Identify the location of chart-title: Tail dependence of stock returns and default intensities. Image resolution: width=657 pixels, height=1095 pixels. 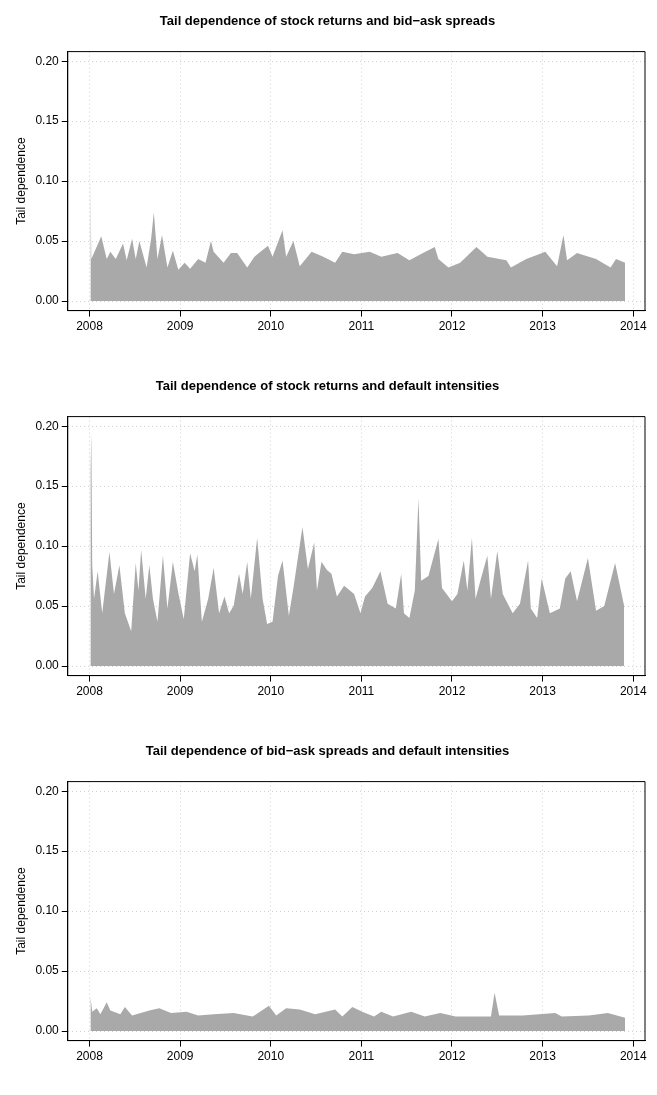
(327, 386).